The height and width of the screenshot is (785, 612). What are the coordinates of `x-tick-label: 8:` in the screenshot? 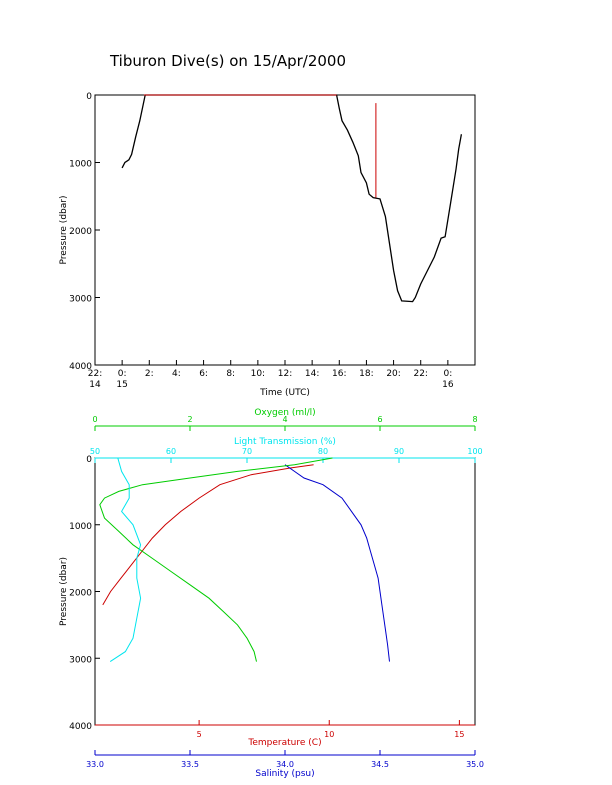 It's located at (230, 374).